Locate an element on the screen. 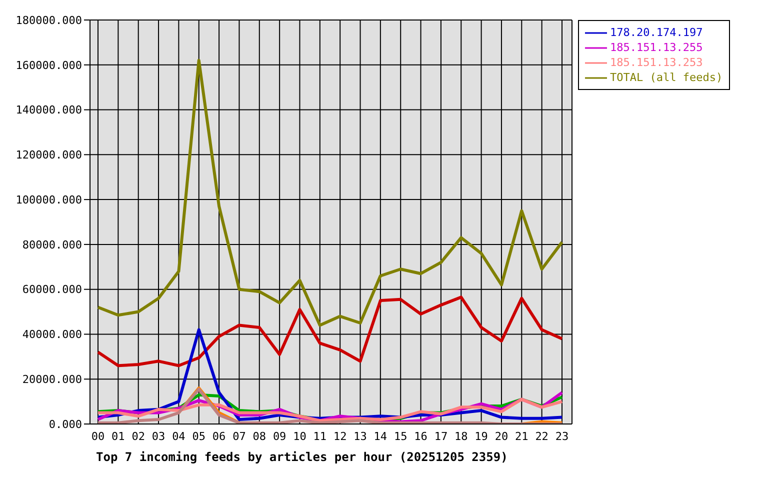 The height and width of the screenshot is (480, 780). x-tick-label: 15 is located at coordinates (401, 436).